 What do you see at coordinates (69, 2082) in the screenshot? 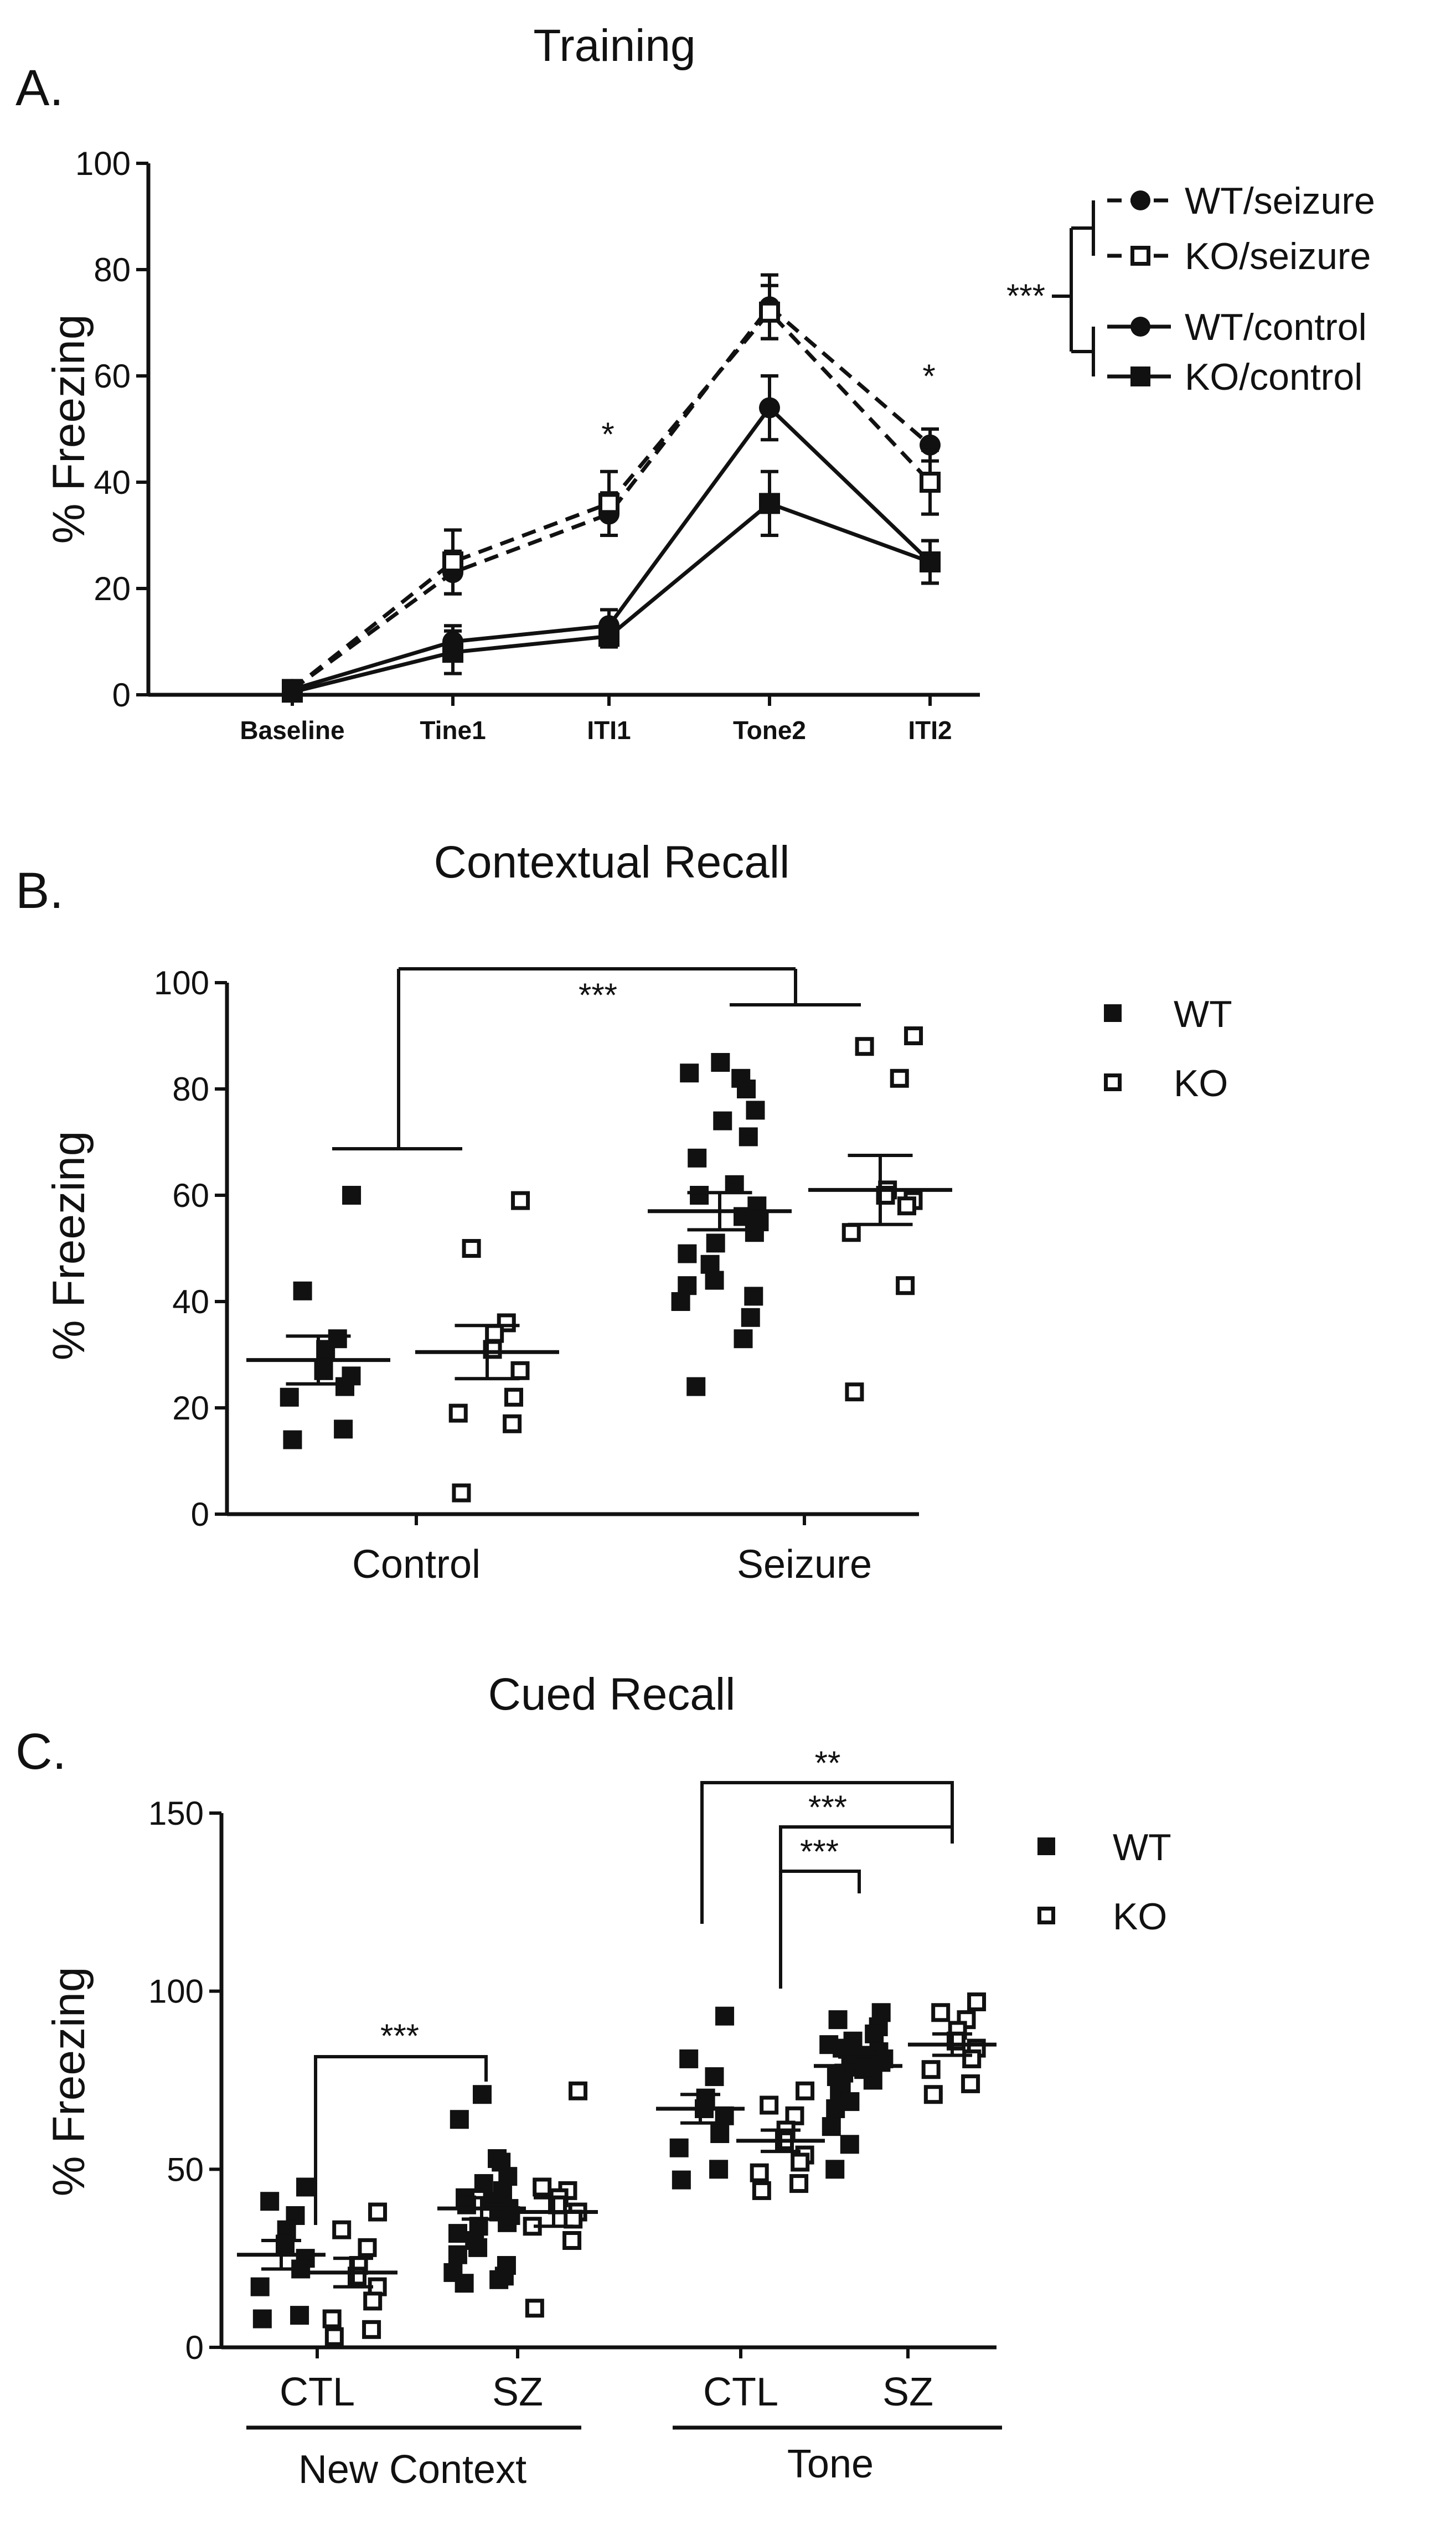
I see `y-axis-label-c: % Freezing` at bounding box center [69, 2082].